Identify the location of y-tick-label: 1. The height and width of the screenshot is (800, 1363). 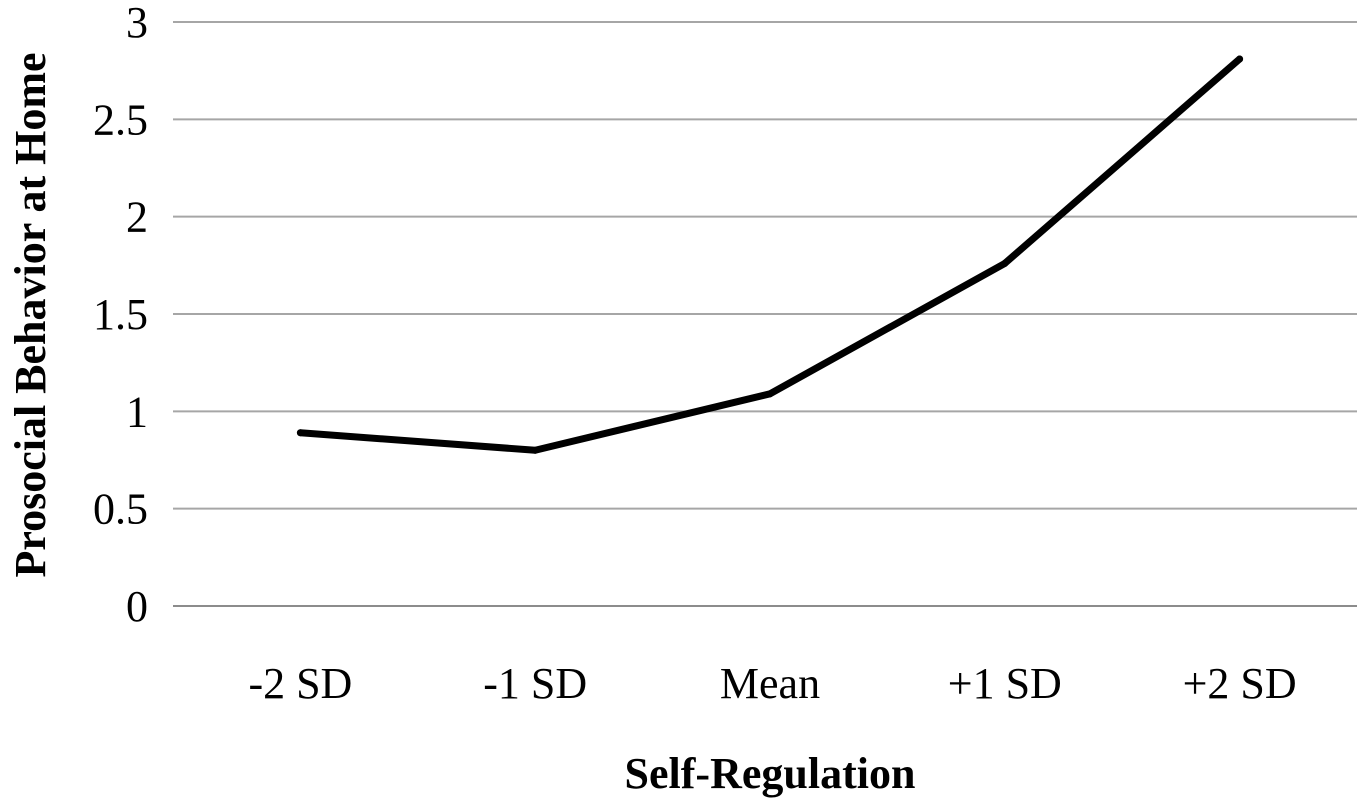
(137, 411).